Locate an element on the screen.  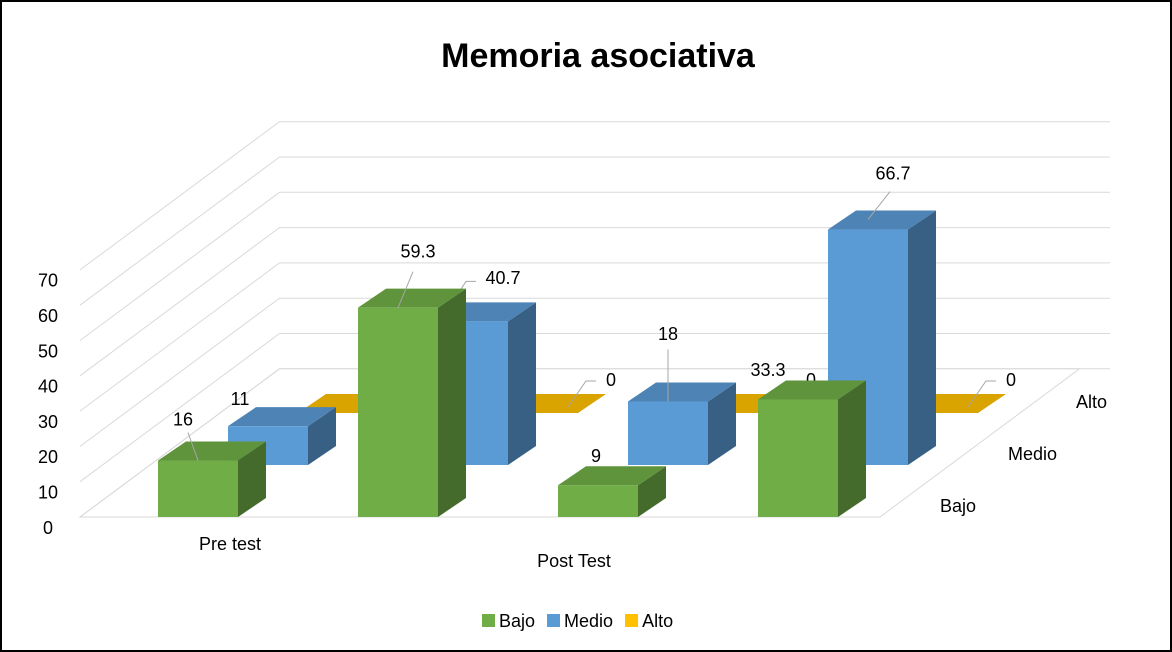
chart-title: Memoria asociativa is located at coordinates (598, 56).